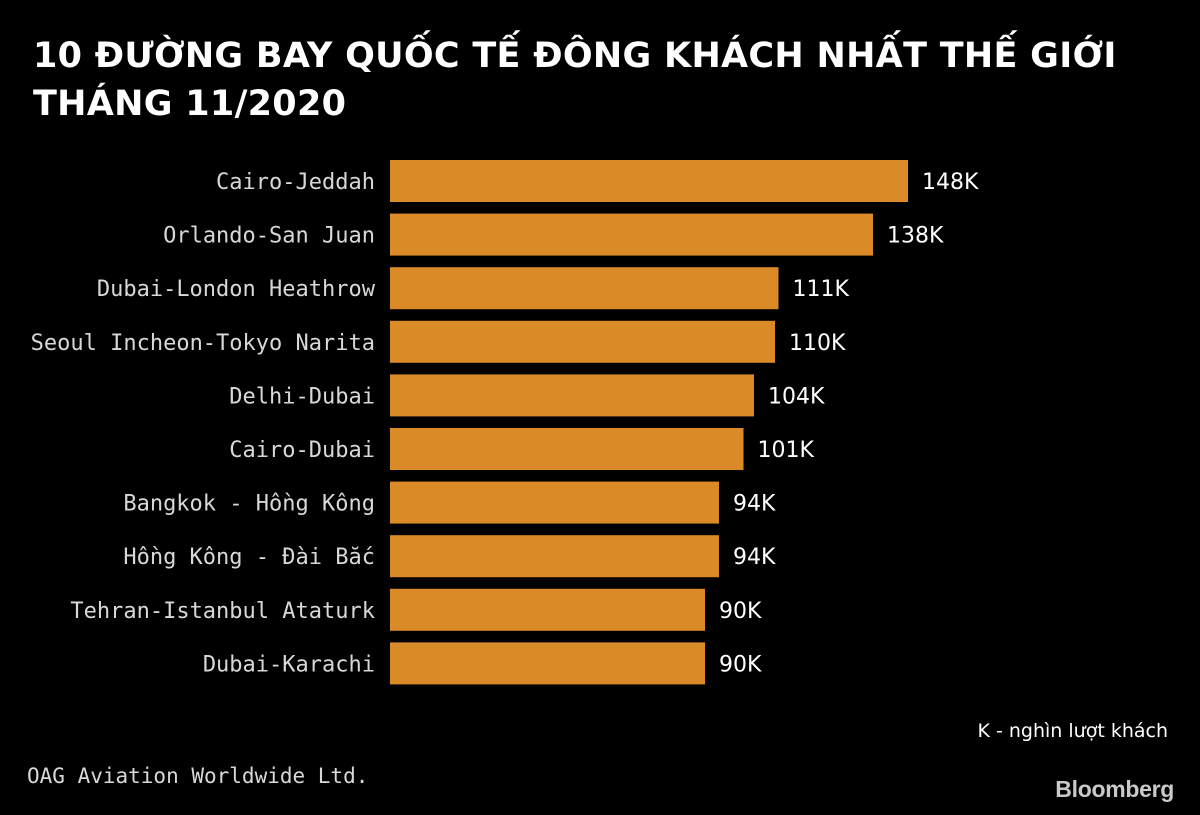 The width and height of the screenshot is (1200, 815). What do you see at coordinates (198, 776) in the screenshot?
I see `source-note: OAG Aviation Worldwide Ltd.` at bounding box center [198, 776].